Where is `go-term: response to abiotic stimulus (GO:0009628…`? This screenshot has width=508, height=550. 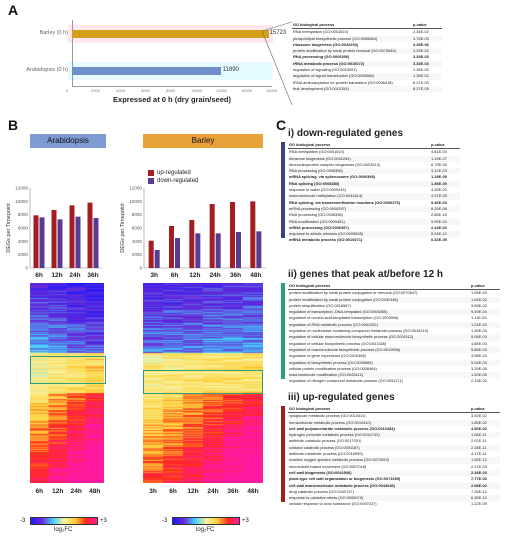
go-term: response to abiotic stimulus (GO:0009628… is located at coordinates (359, 234).